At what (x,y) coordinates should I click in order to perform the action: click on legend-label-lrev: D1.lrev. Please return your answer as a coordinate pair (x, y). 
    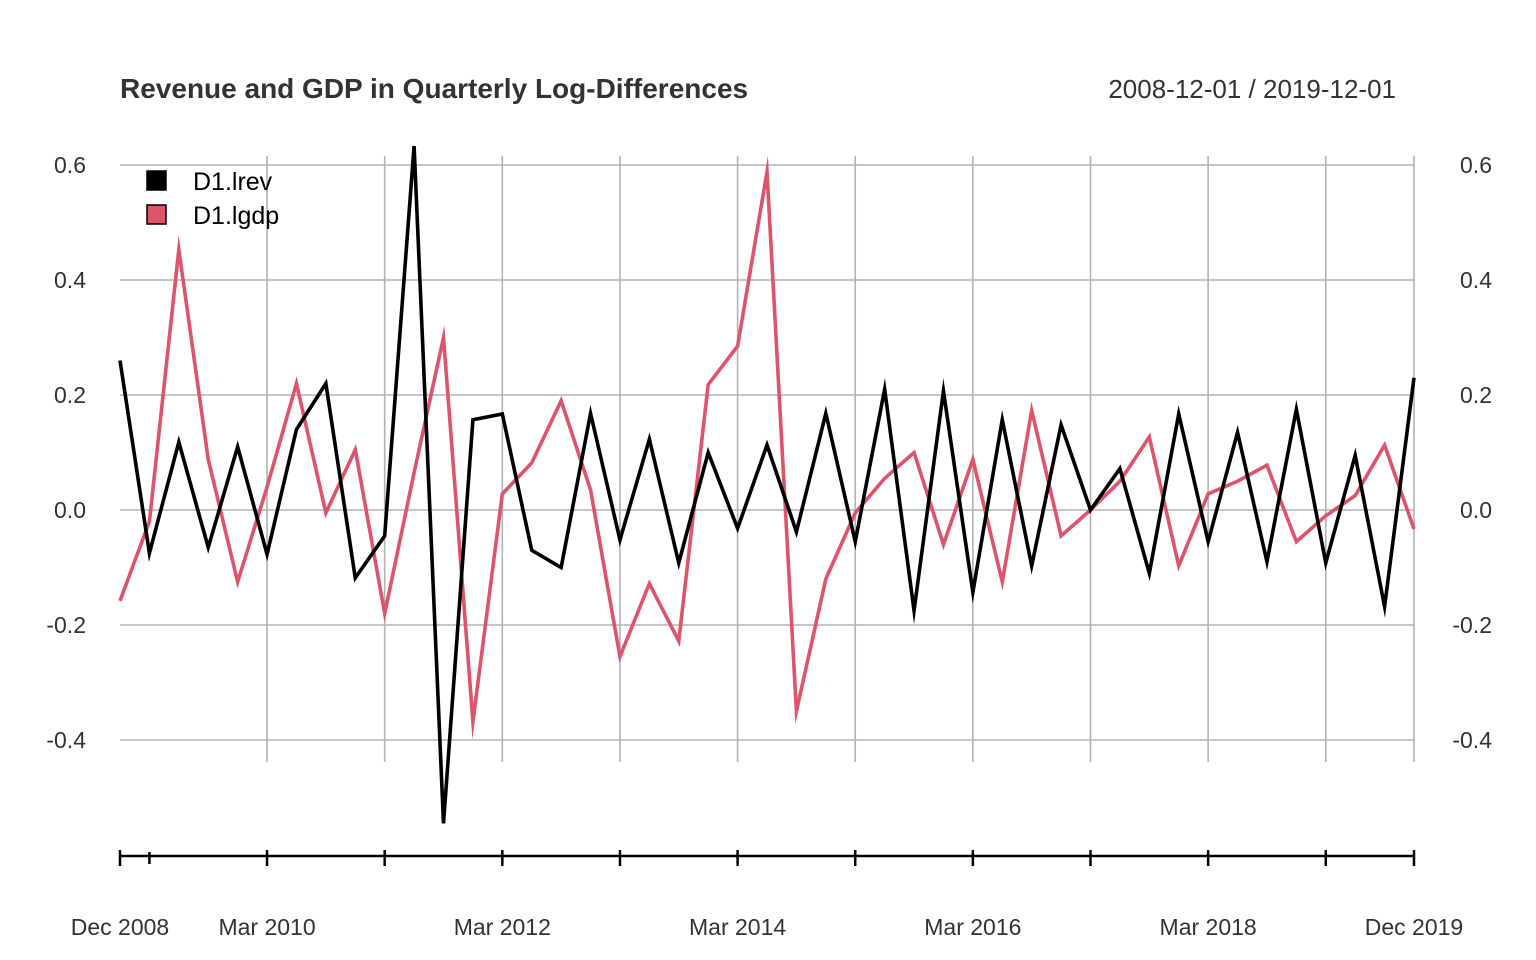
    Looking at the image, I should click on (233, 182).